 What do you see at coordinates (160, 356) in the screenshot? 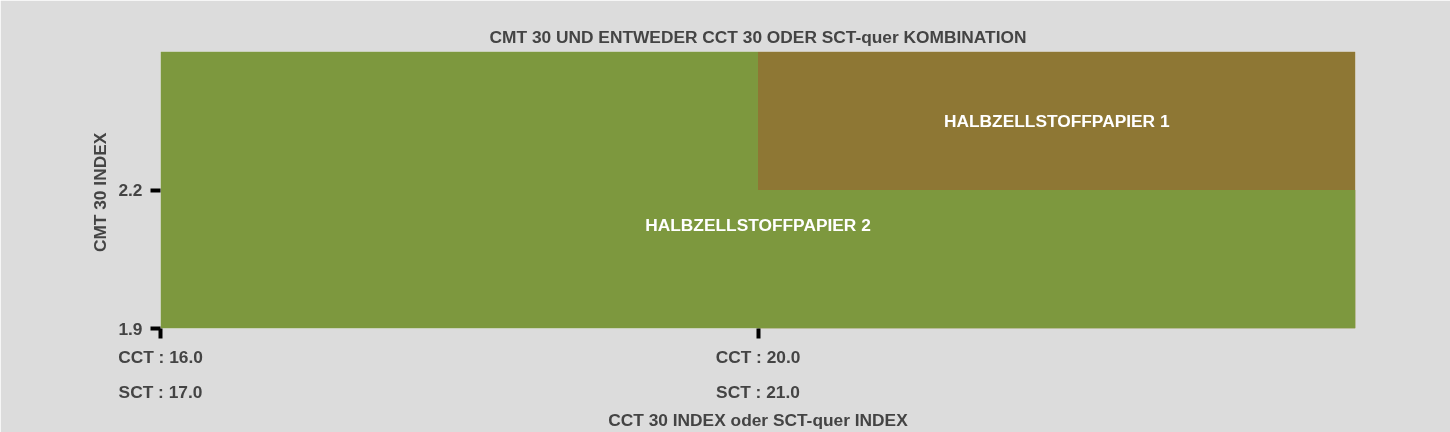
I see `x-tick-label: CCT : 16.0` at bounding box center [160, 356].